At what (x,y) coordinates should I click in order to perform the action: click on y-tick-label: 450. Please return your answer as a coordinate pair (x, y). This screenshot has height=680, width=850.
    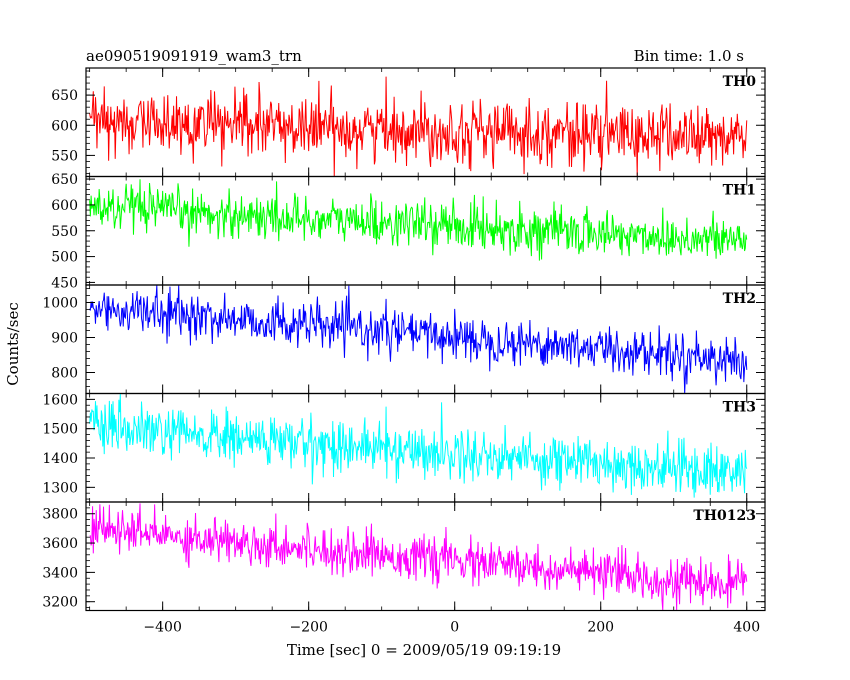
    Looking at the image, I should click on (64, 283).